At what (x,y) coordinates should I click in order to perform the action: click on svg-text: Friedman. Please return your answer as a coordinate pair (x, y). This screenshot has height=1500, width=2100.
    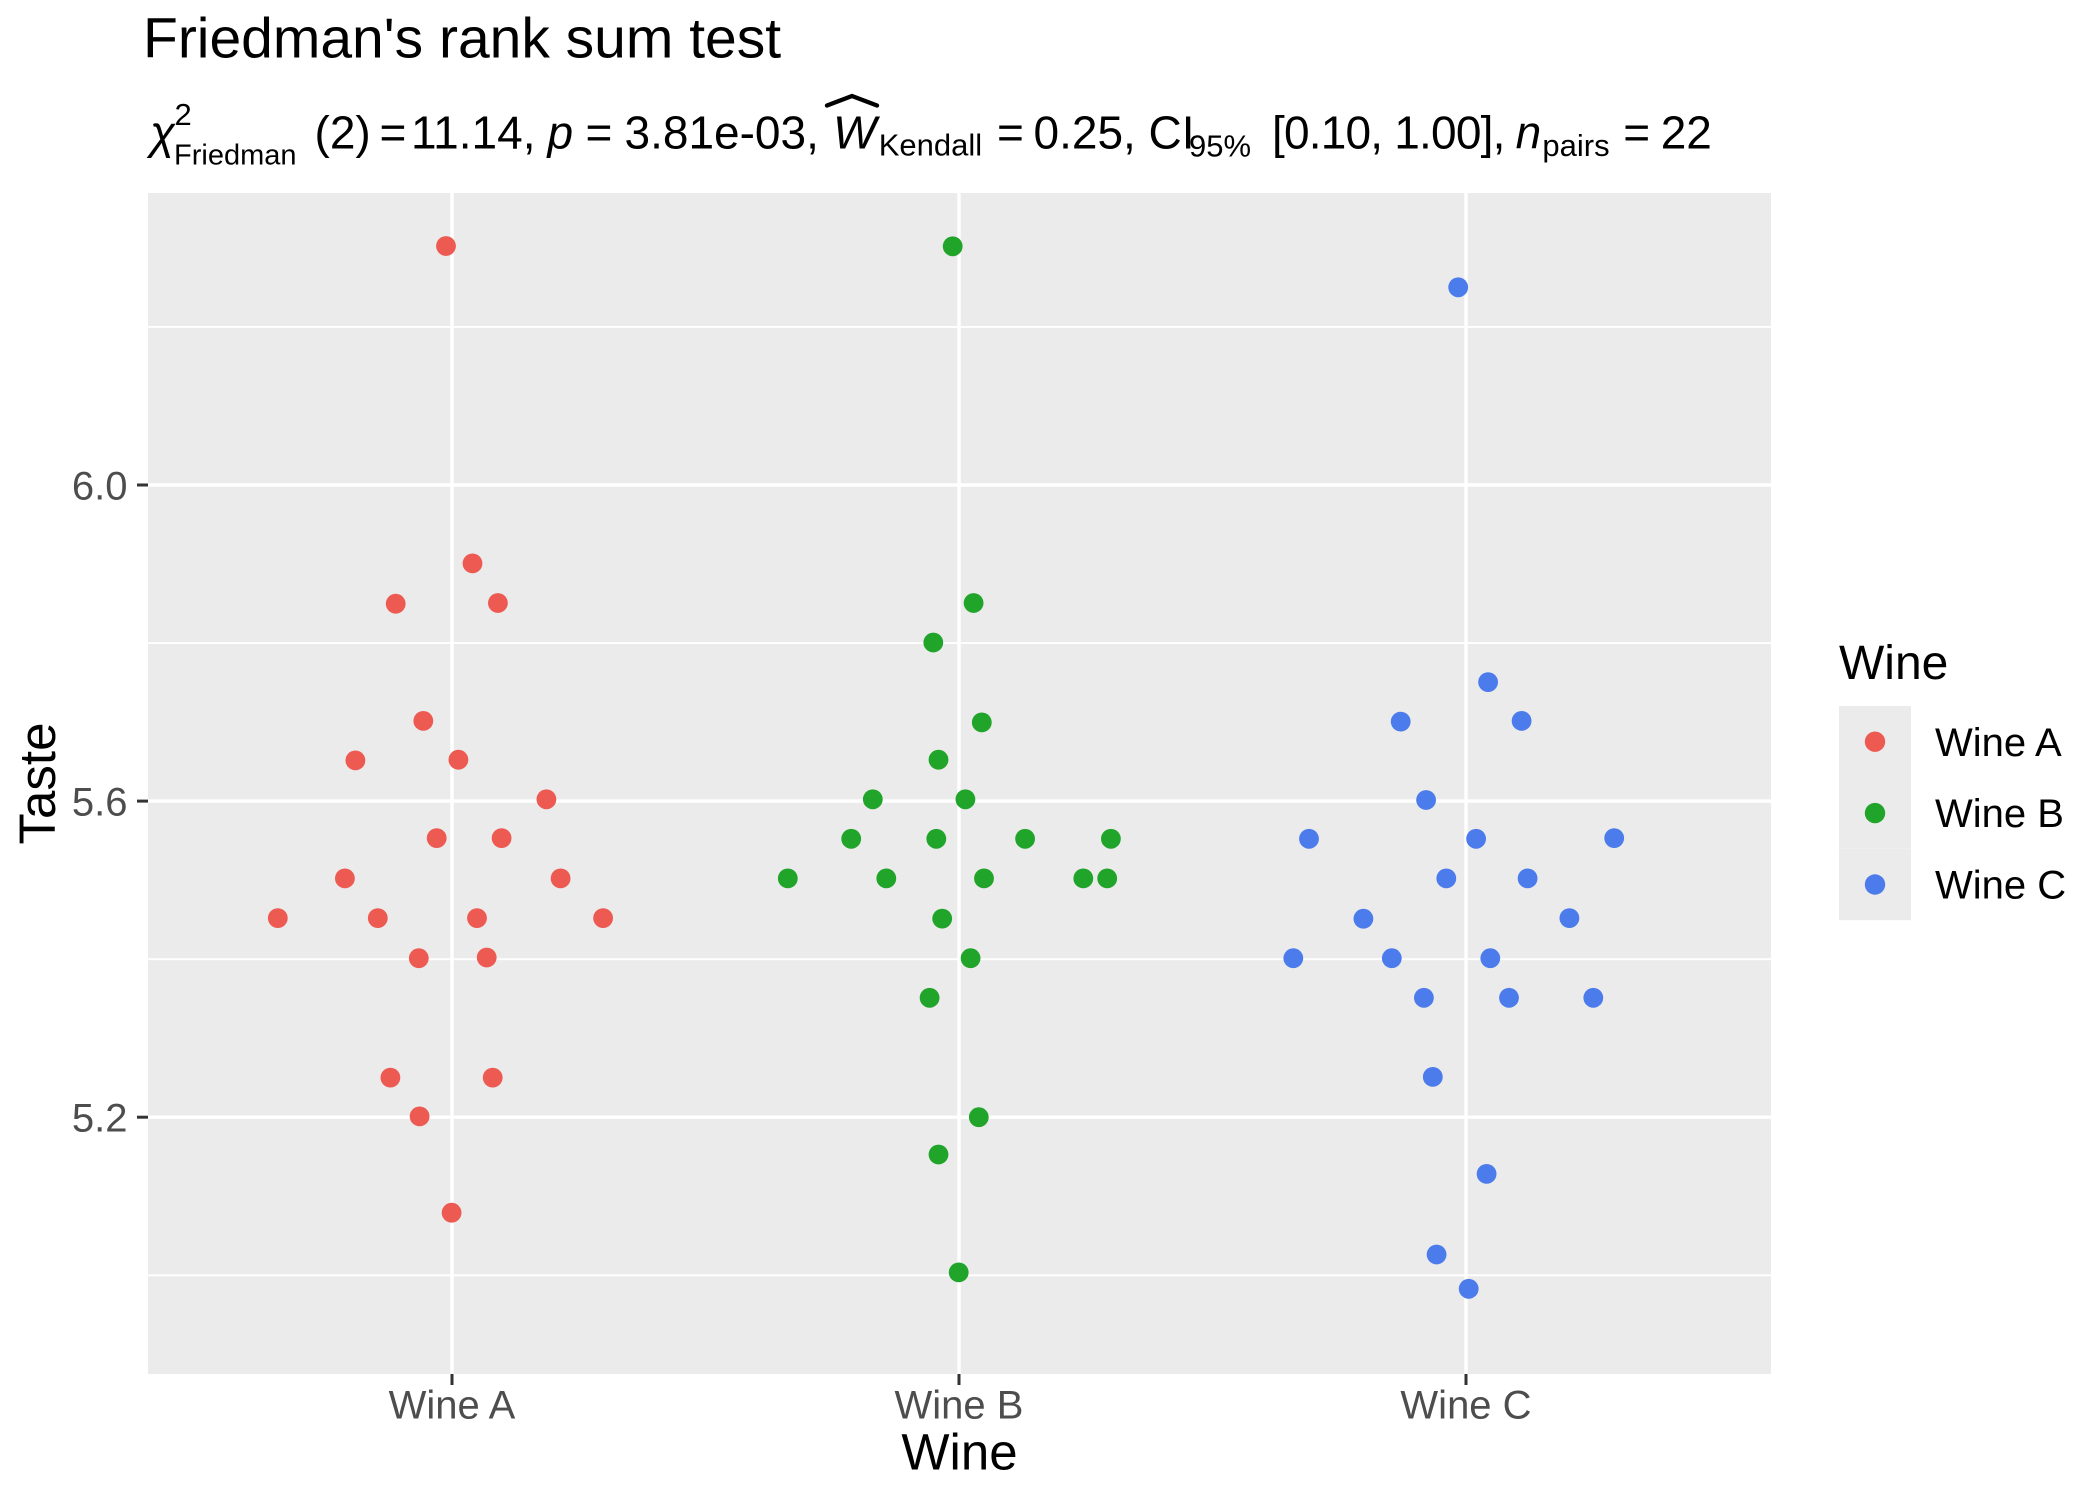
    Looking at the image, I should click on (235, 156).